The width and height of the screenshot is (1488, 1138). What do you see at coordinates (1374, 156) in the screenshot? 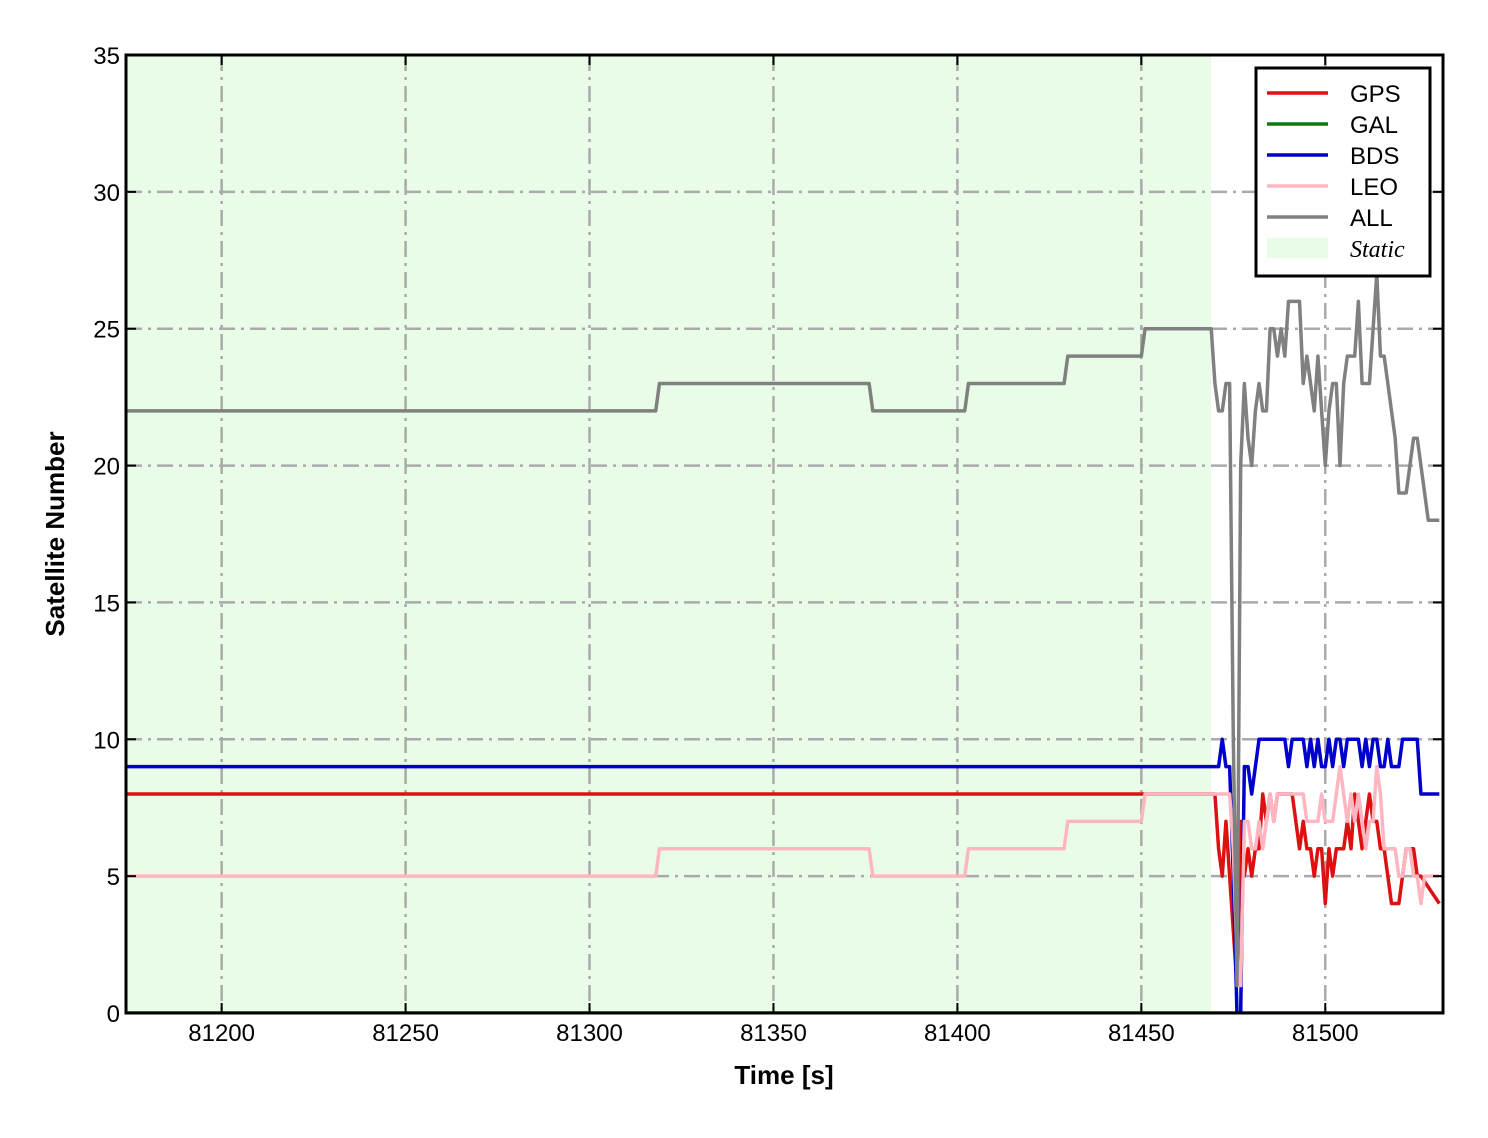
I see `legend-label: BDS` at bounding box center [1374, 156].